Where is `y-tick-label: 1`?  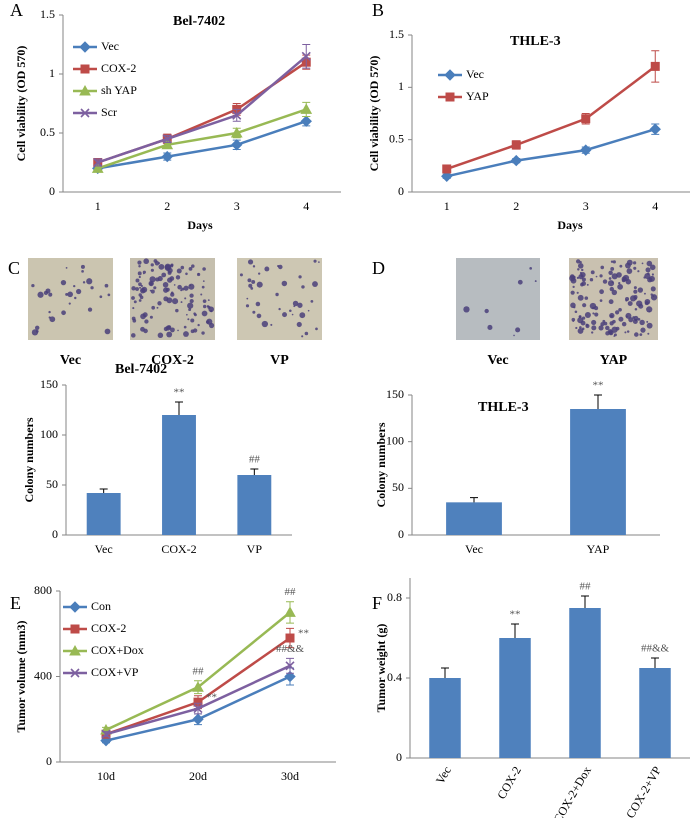
y-tick-label: 1 is located at coordinates (401, 86).